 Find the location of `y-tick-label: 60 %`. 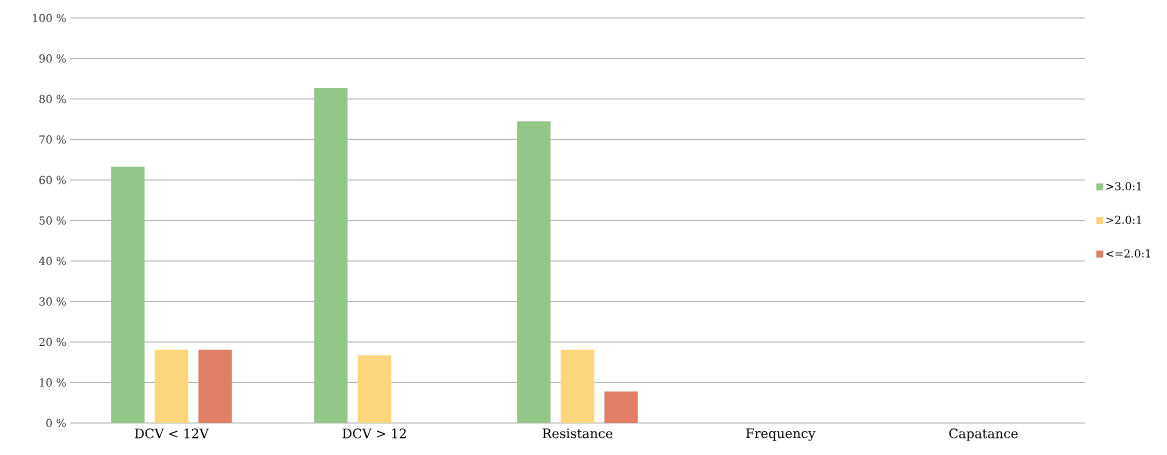

y-tick-label: 60 % is located at coordinates (52, 180).